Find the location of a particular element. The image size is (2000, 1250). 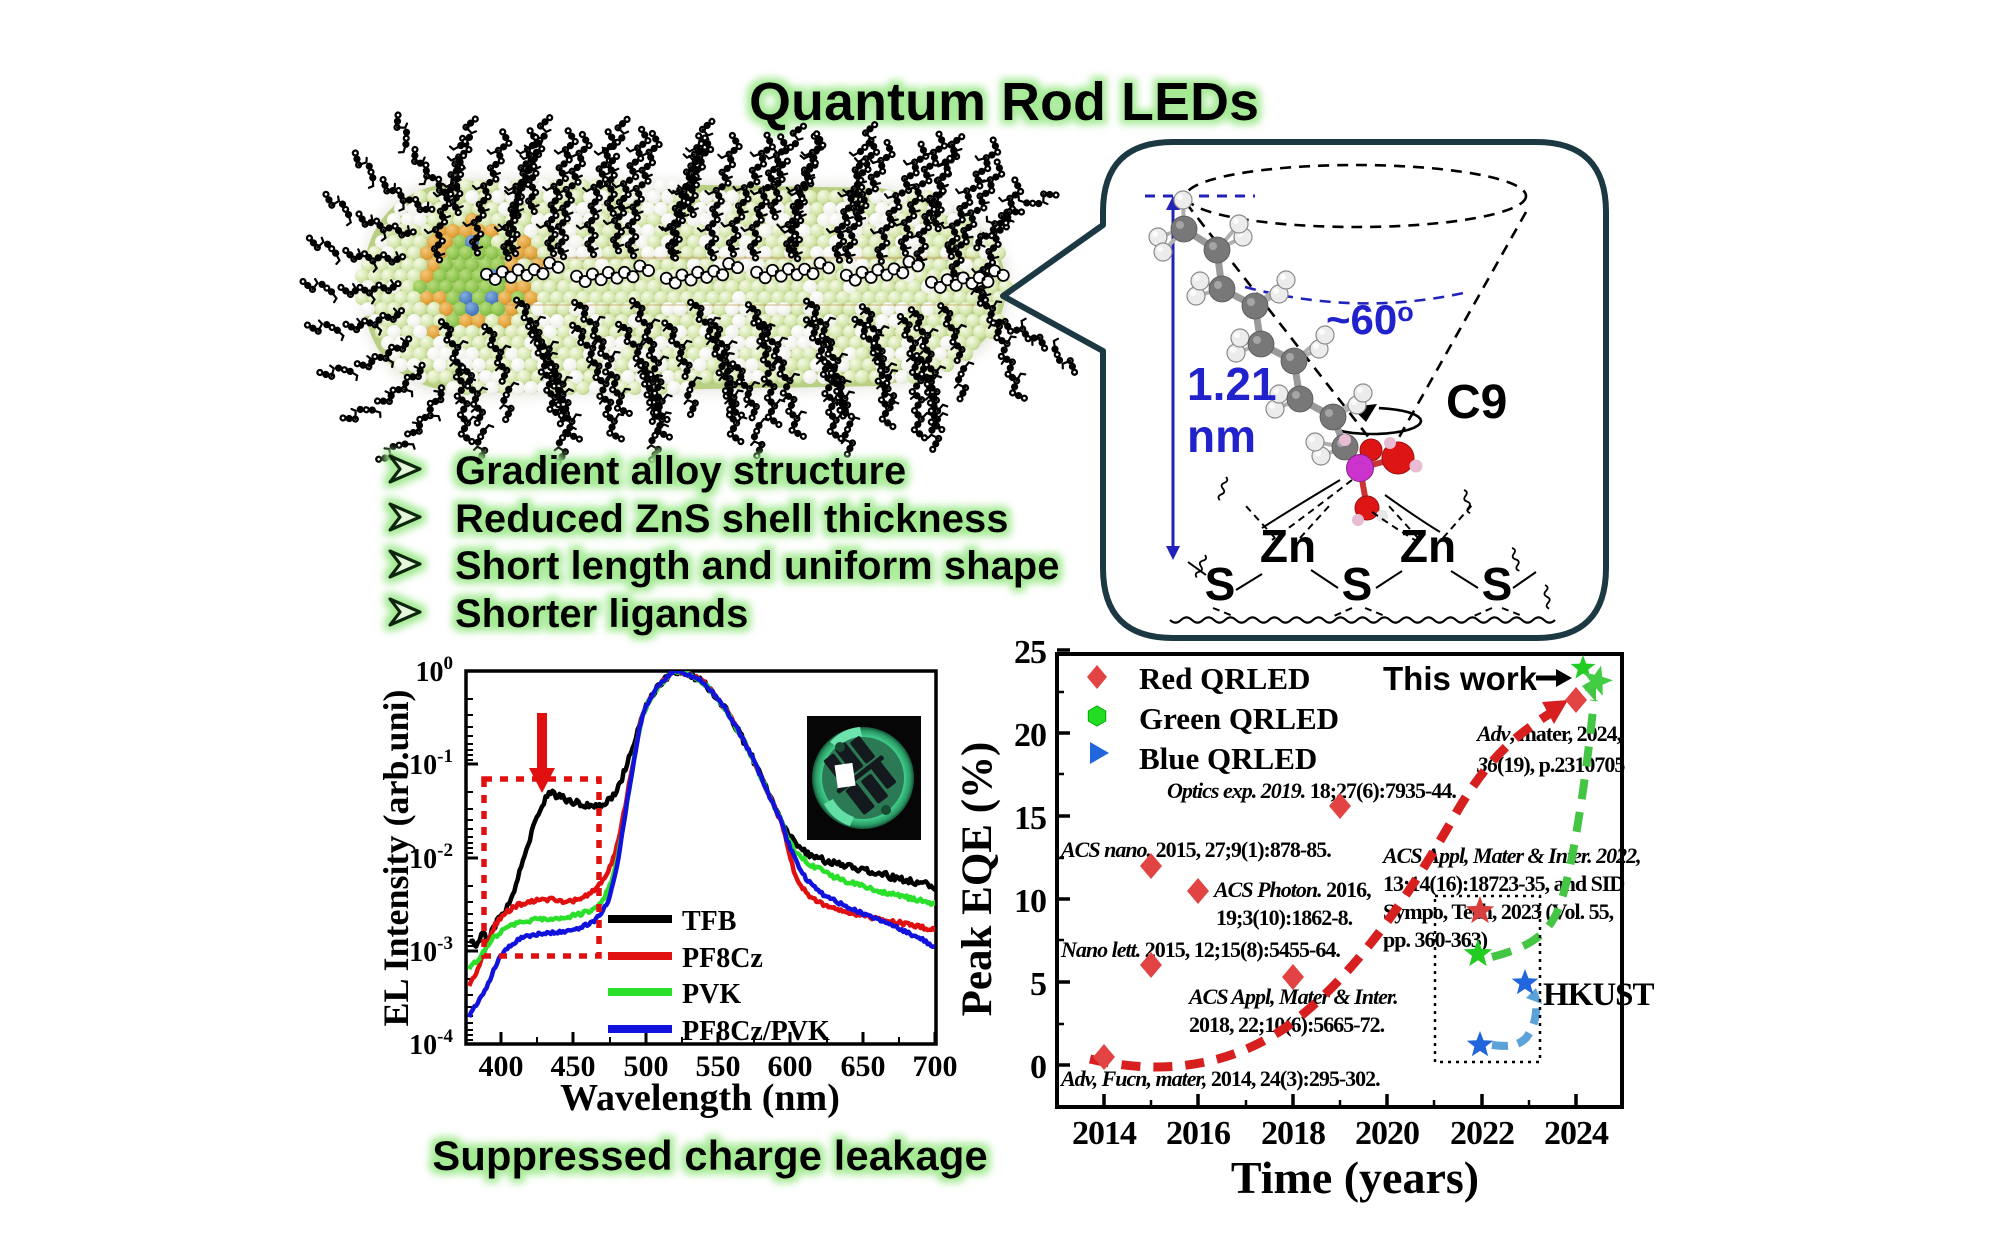

svg-text: 10⁻⁴ is located at coordinates (431, 1043).